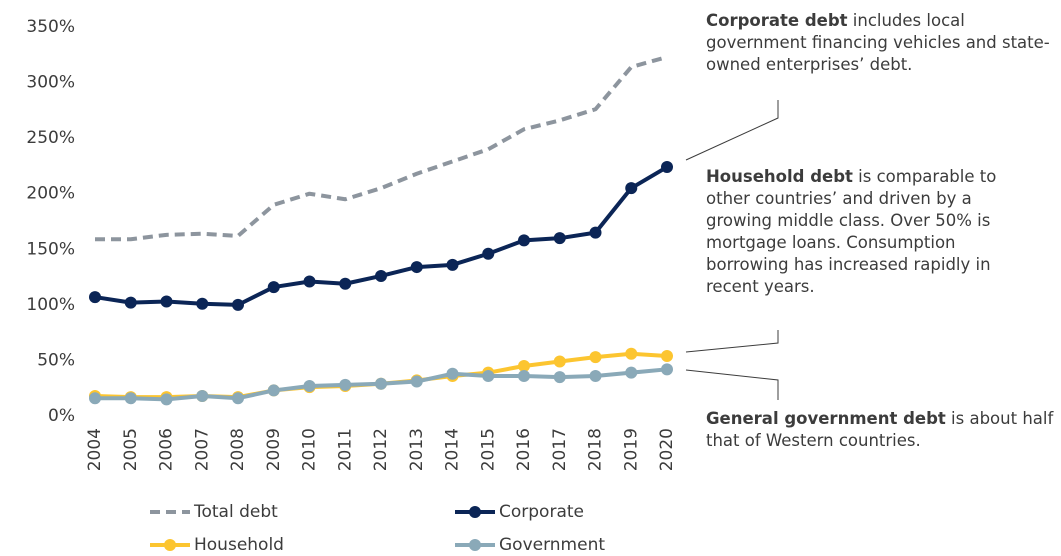 This screenshot has height=556, width=1061. What do you see at coordinates (826, 418) in the screenshot?
I see `annotation-bold: General government debt` at bounding box center [826, 418].